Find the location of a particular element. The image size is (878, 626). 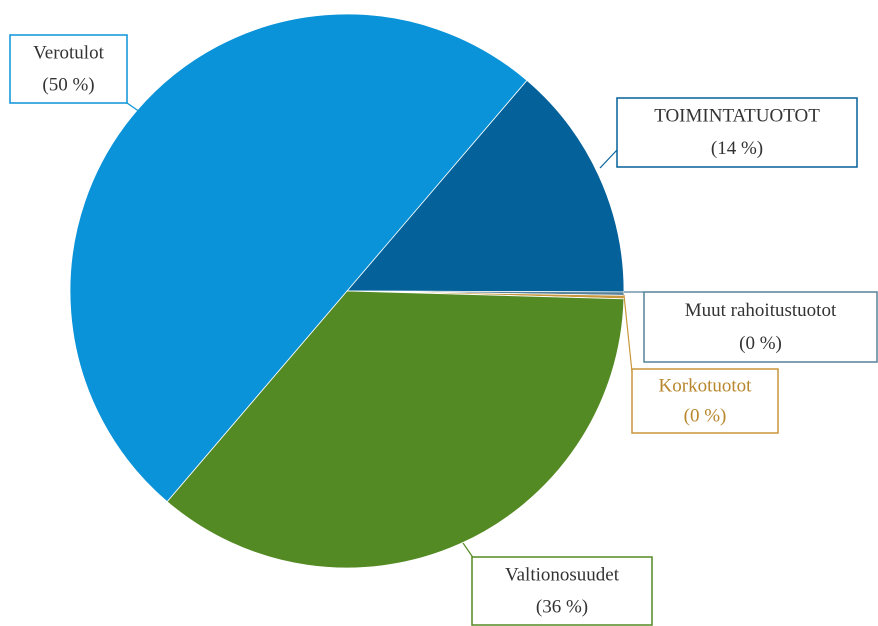

slice-label: TOIMINTATUOTOT is located at coordinates (737, 116).